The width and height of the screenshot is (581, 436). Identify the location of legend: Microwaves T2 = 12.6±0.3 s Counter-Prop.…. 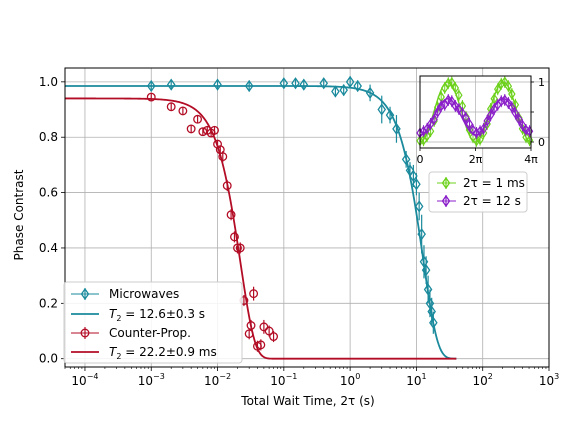
(153, 322).